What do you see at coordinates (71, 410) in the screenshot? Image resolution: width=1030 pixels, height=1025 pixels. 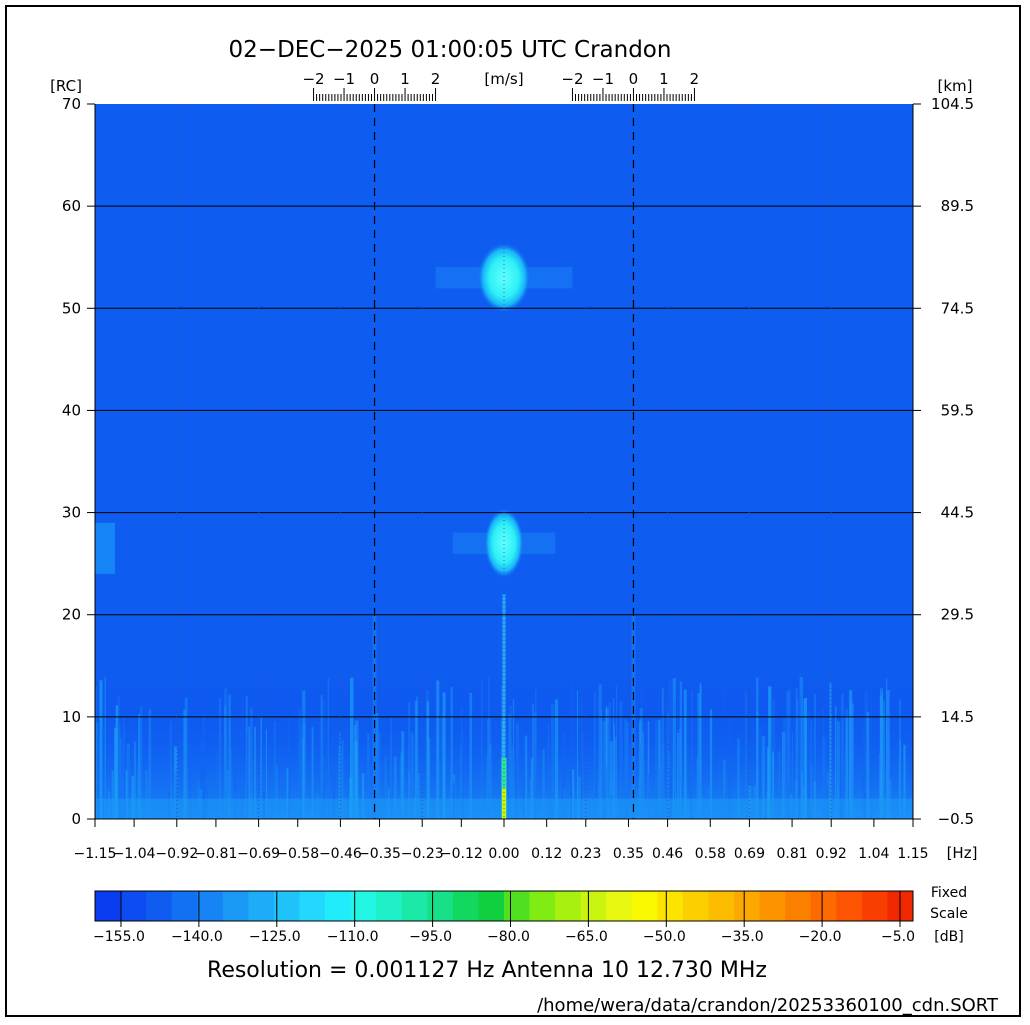 I see `y-tick-label-left: 40` at bounding box center [71, 410].